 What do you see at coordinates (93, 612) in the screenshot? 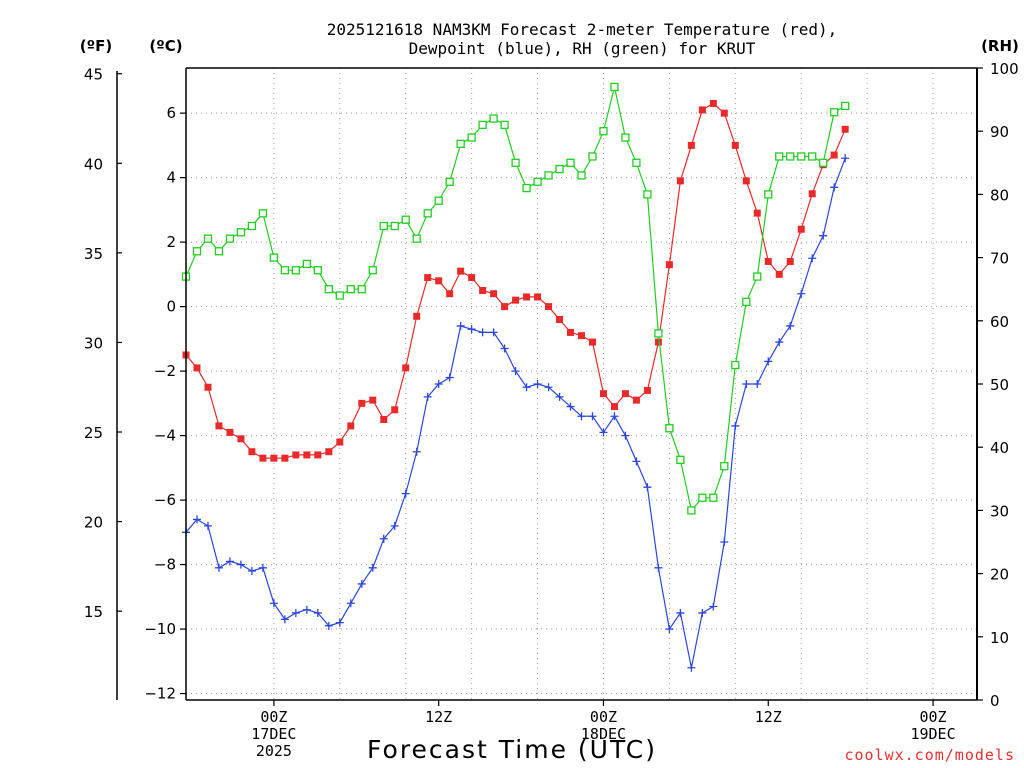
I see `fahrenheit-tick-label: 15` at bounding box center [93, 612].